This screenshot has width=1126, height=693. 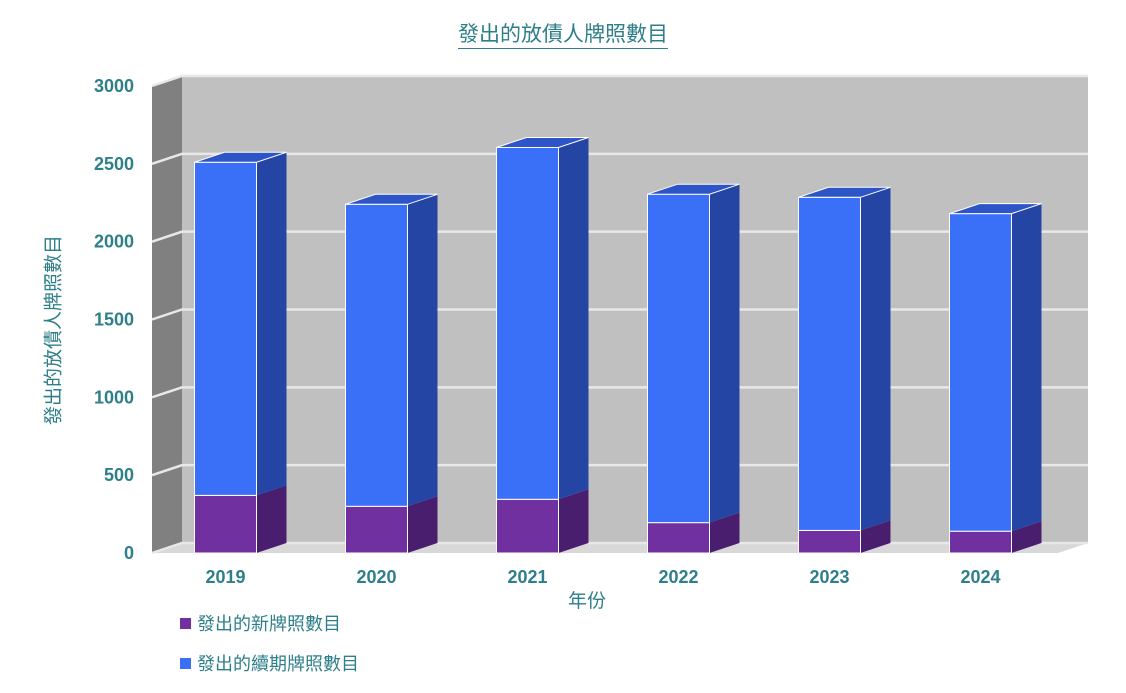 What do you see at coordinates (980, 577) in the screenshot?
I see `x-tick-label: 2024` at bounding box center [980, 577].